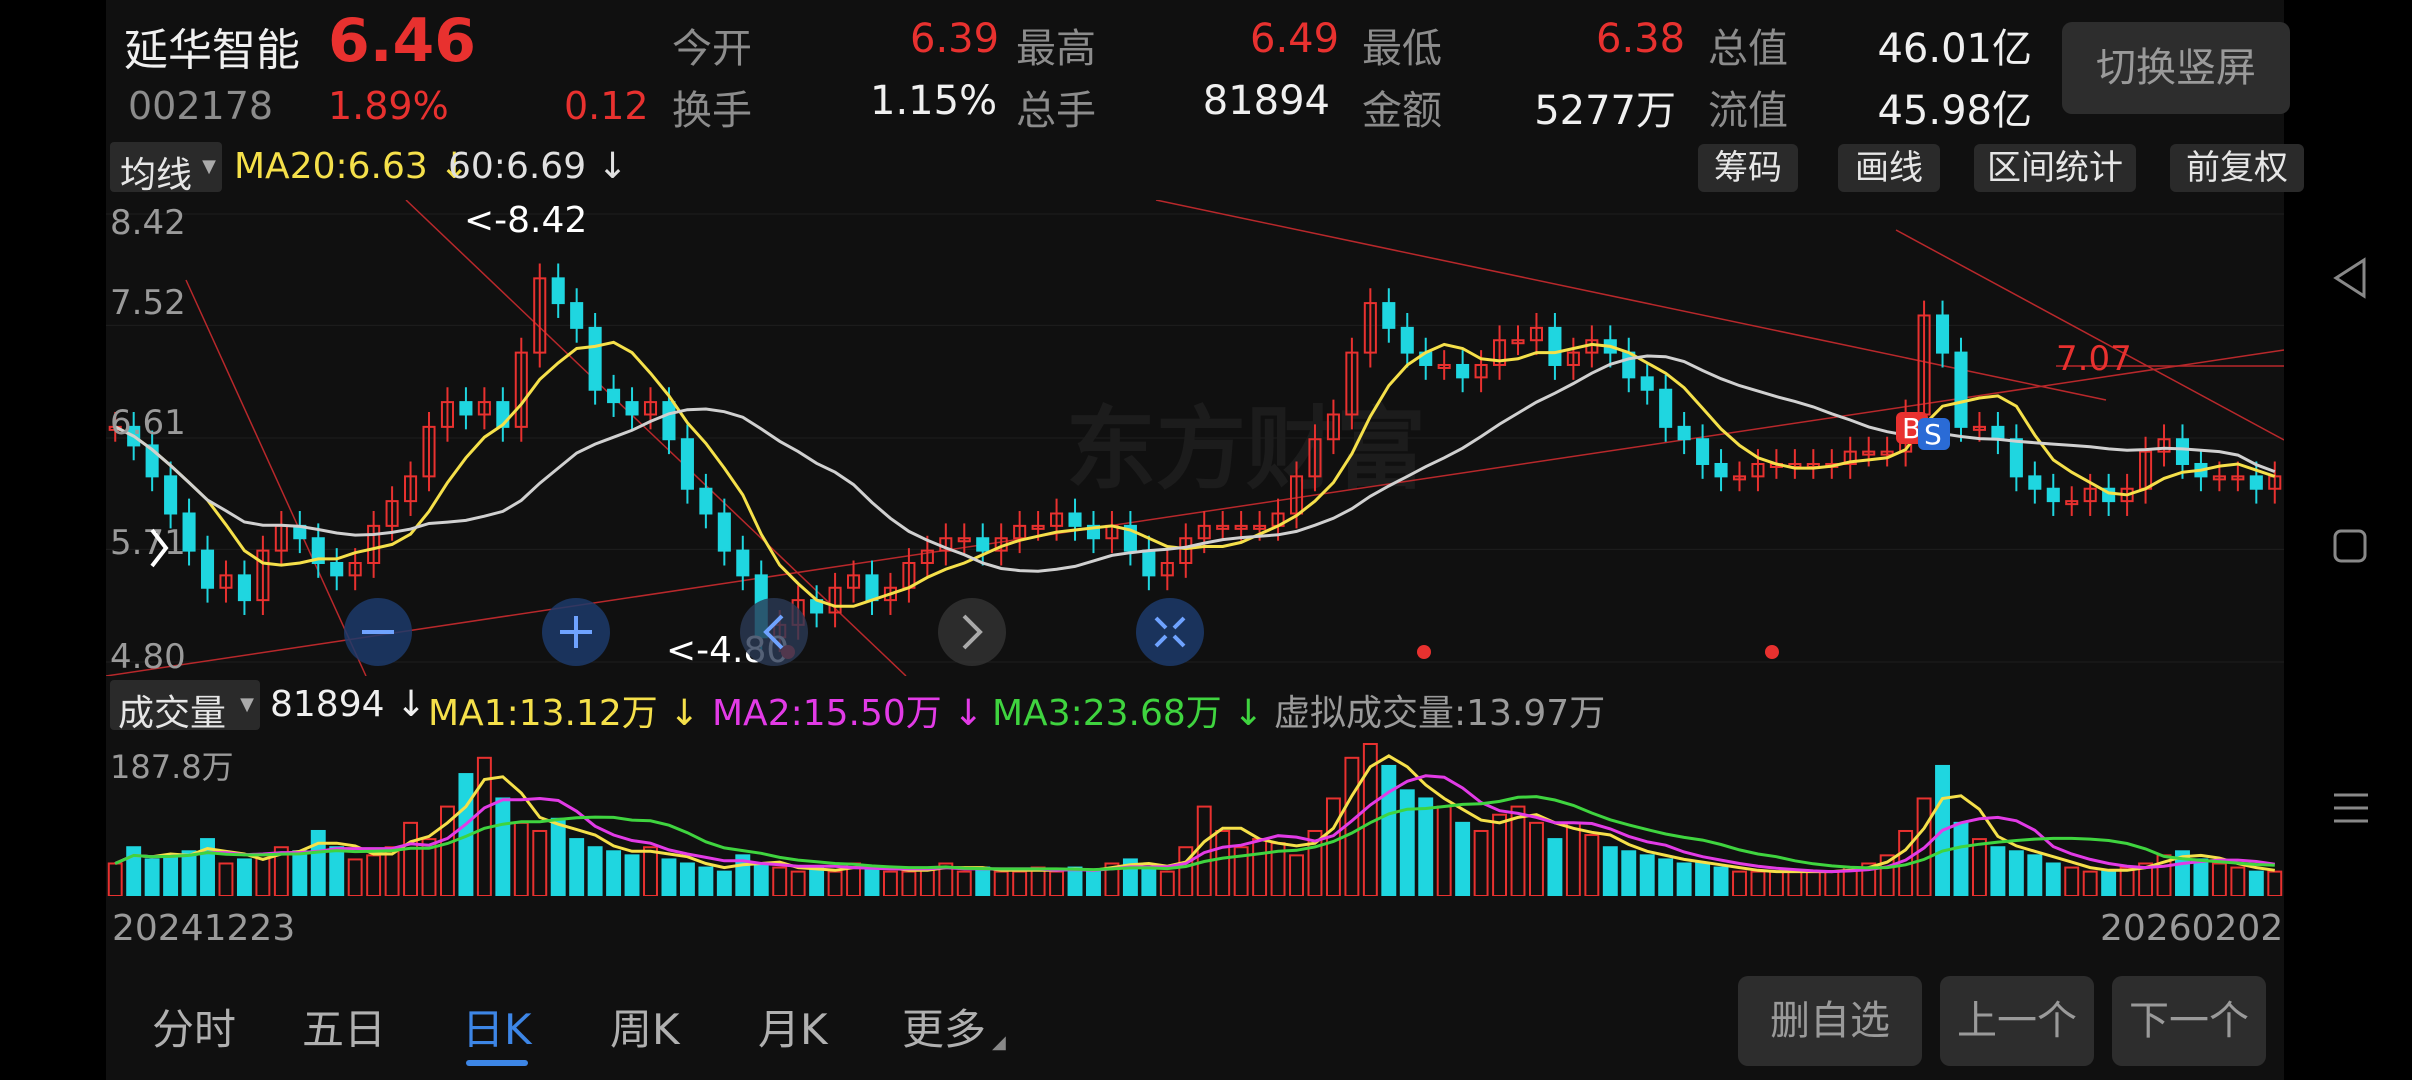 Image resolution: width=2412 pixels, height=1080 pixels. What do you see at coordinates (774, 632) in the screenshot?
I see `scroll-left-icon` at bounding box center [774, 632].